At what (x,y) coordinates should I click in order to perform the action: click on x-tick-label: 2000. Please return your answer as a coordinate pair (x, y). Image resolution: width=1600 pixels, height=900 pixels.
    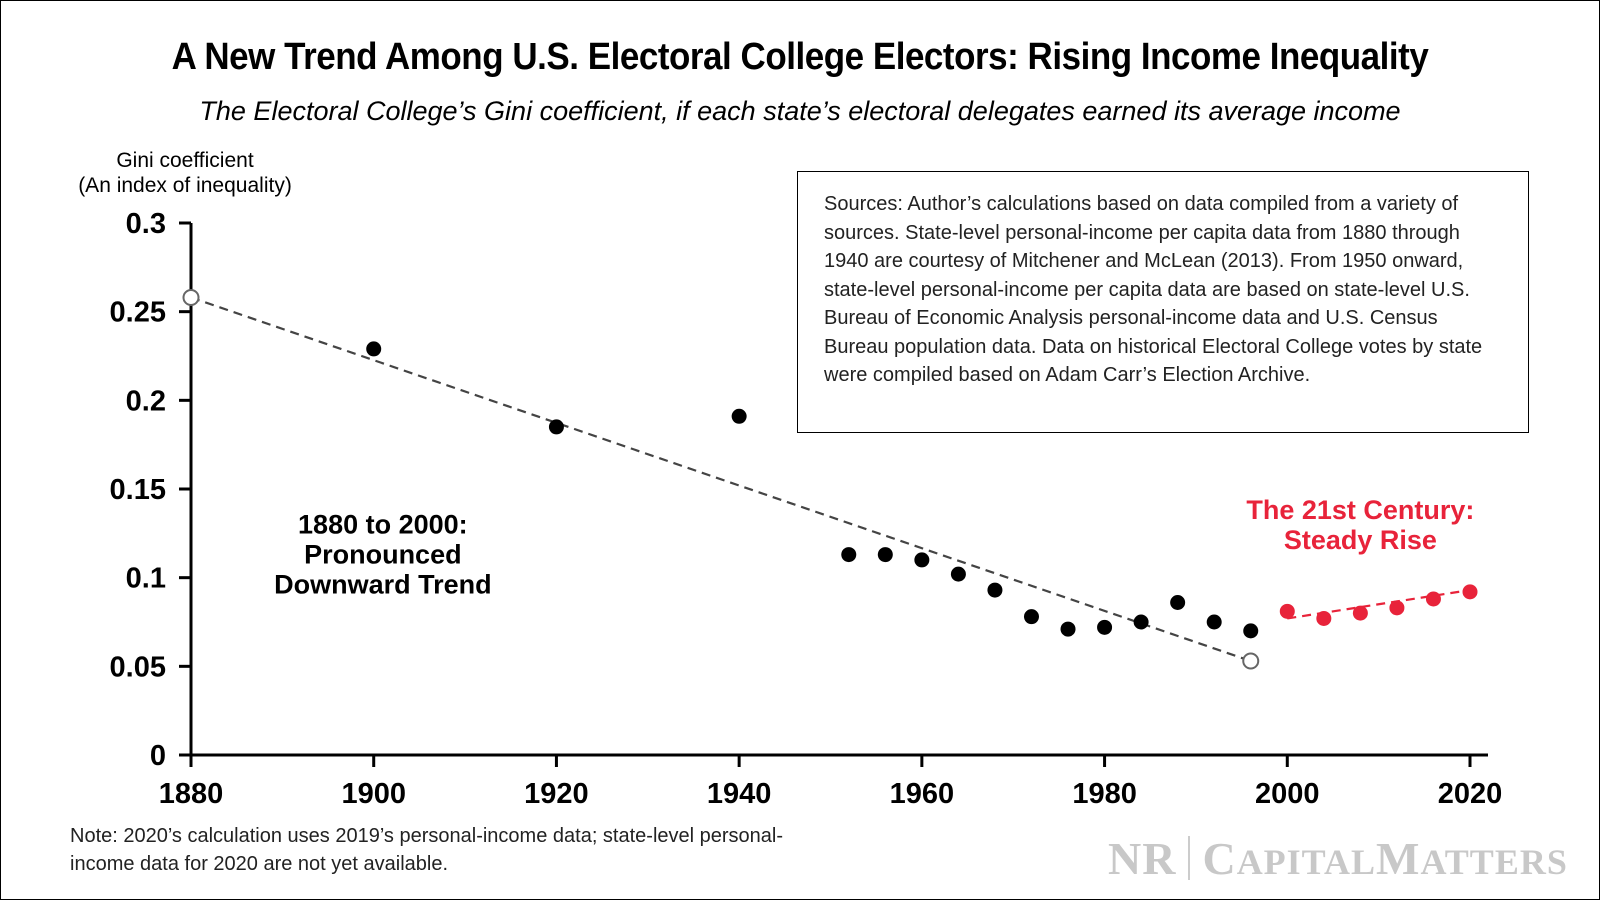
    Looking at the image, I should click on (1287, 794).